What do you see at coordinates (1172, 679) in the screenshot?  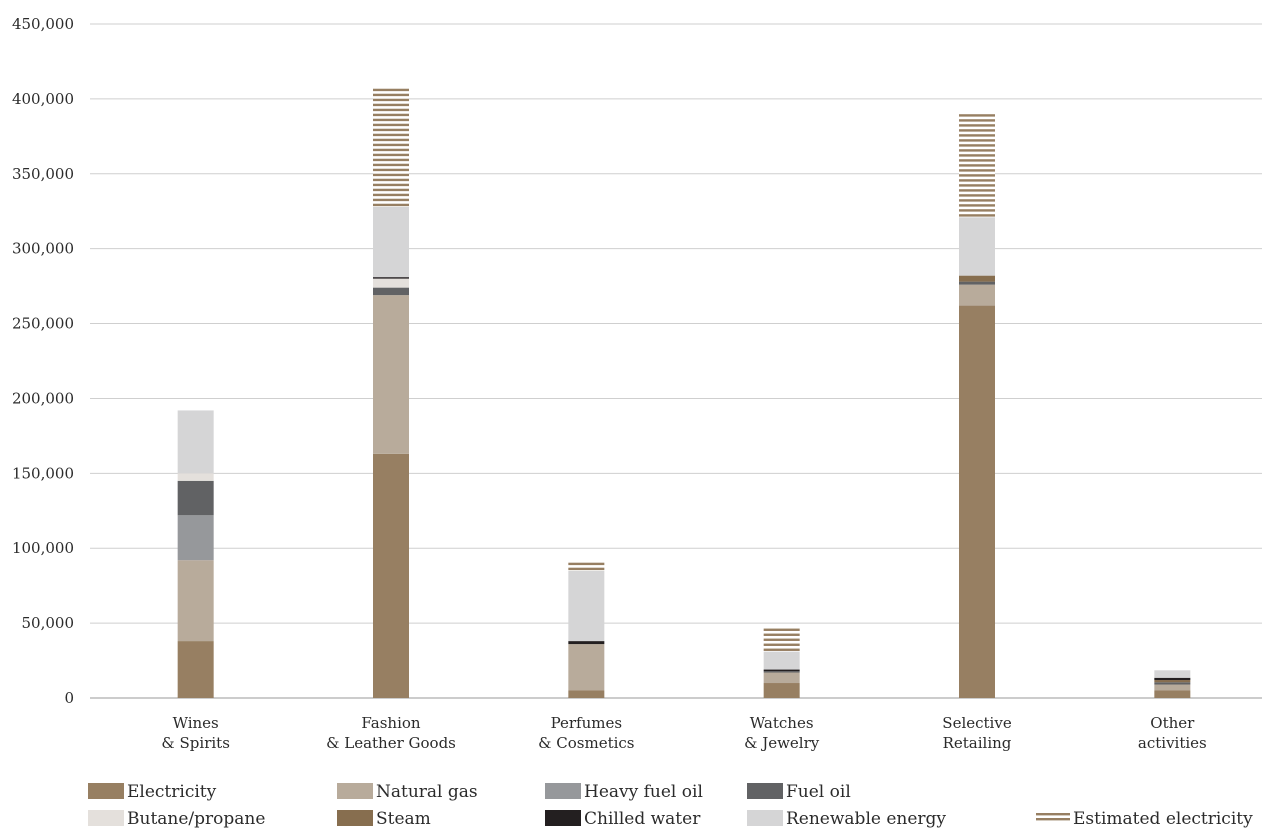 I see `bar-other-activities-chilled-water` at bounding box center [1172, 679].